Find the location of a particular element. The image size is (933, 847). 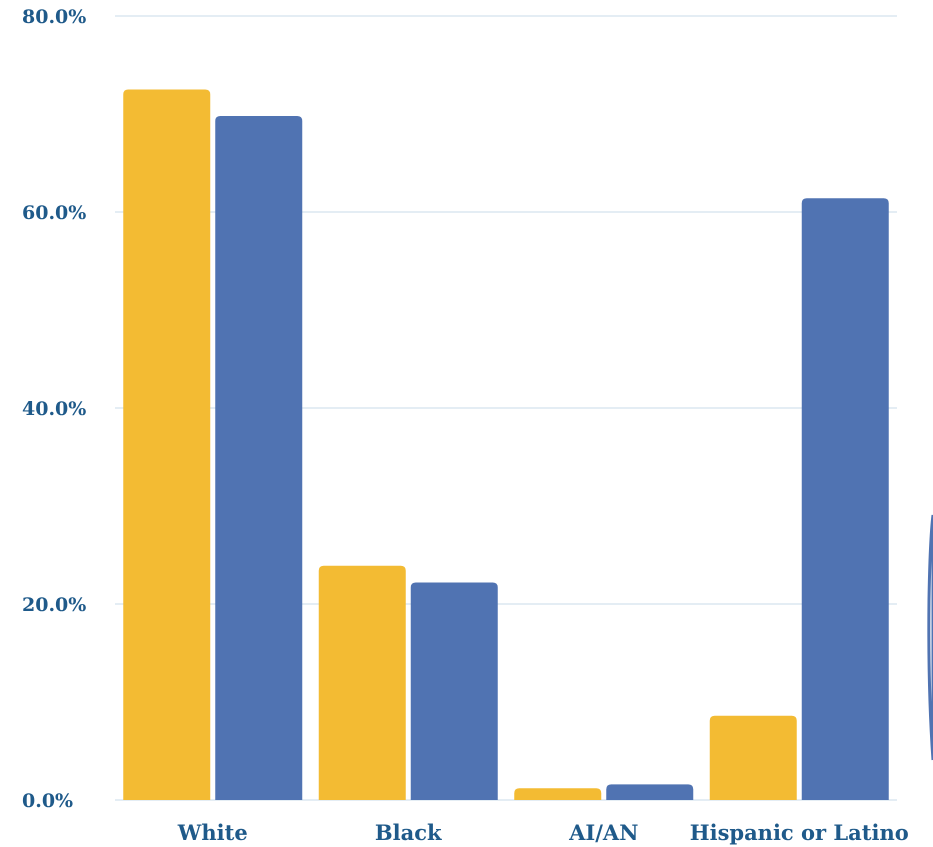

y-tick-label: 80.0% is located at coordinates (54, 17).